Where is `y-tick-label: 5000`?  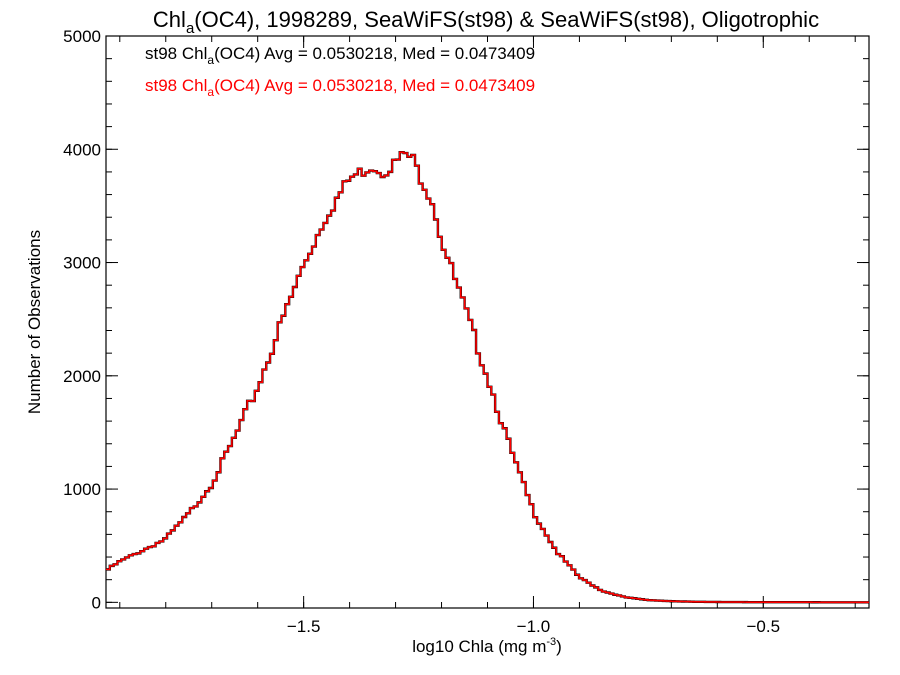 y-tick-label: 5000 is located at coordinates (82, 36).